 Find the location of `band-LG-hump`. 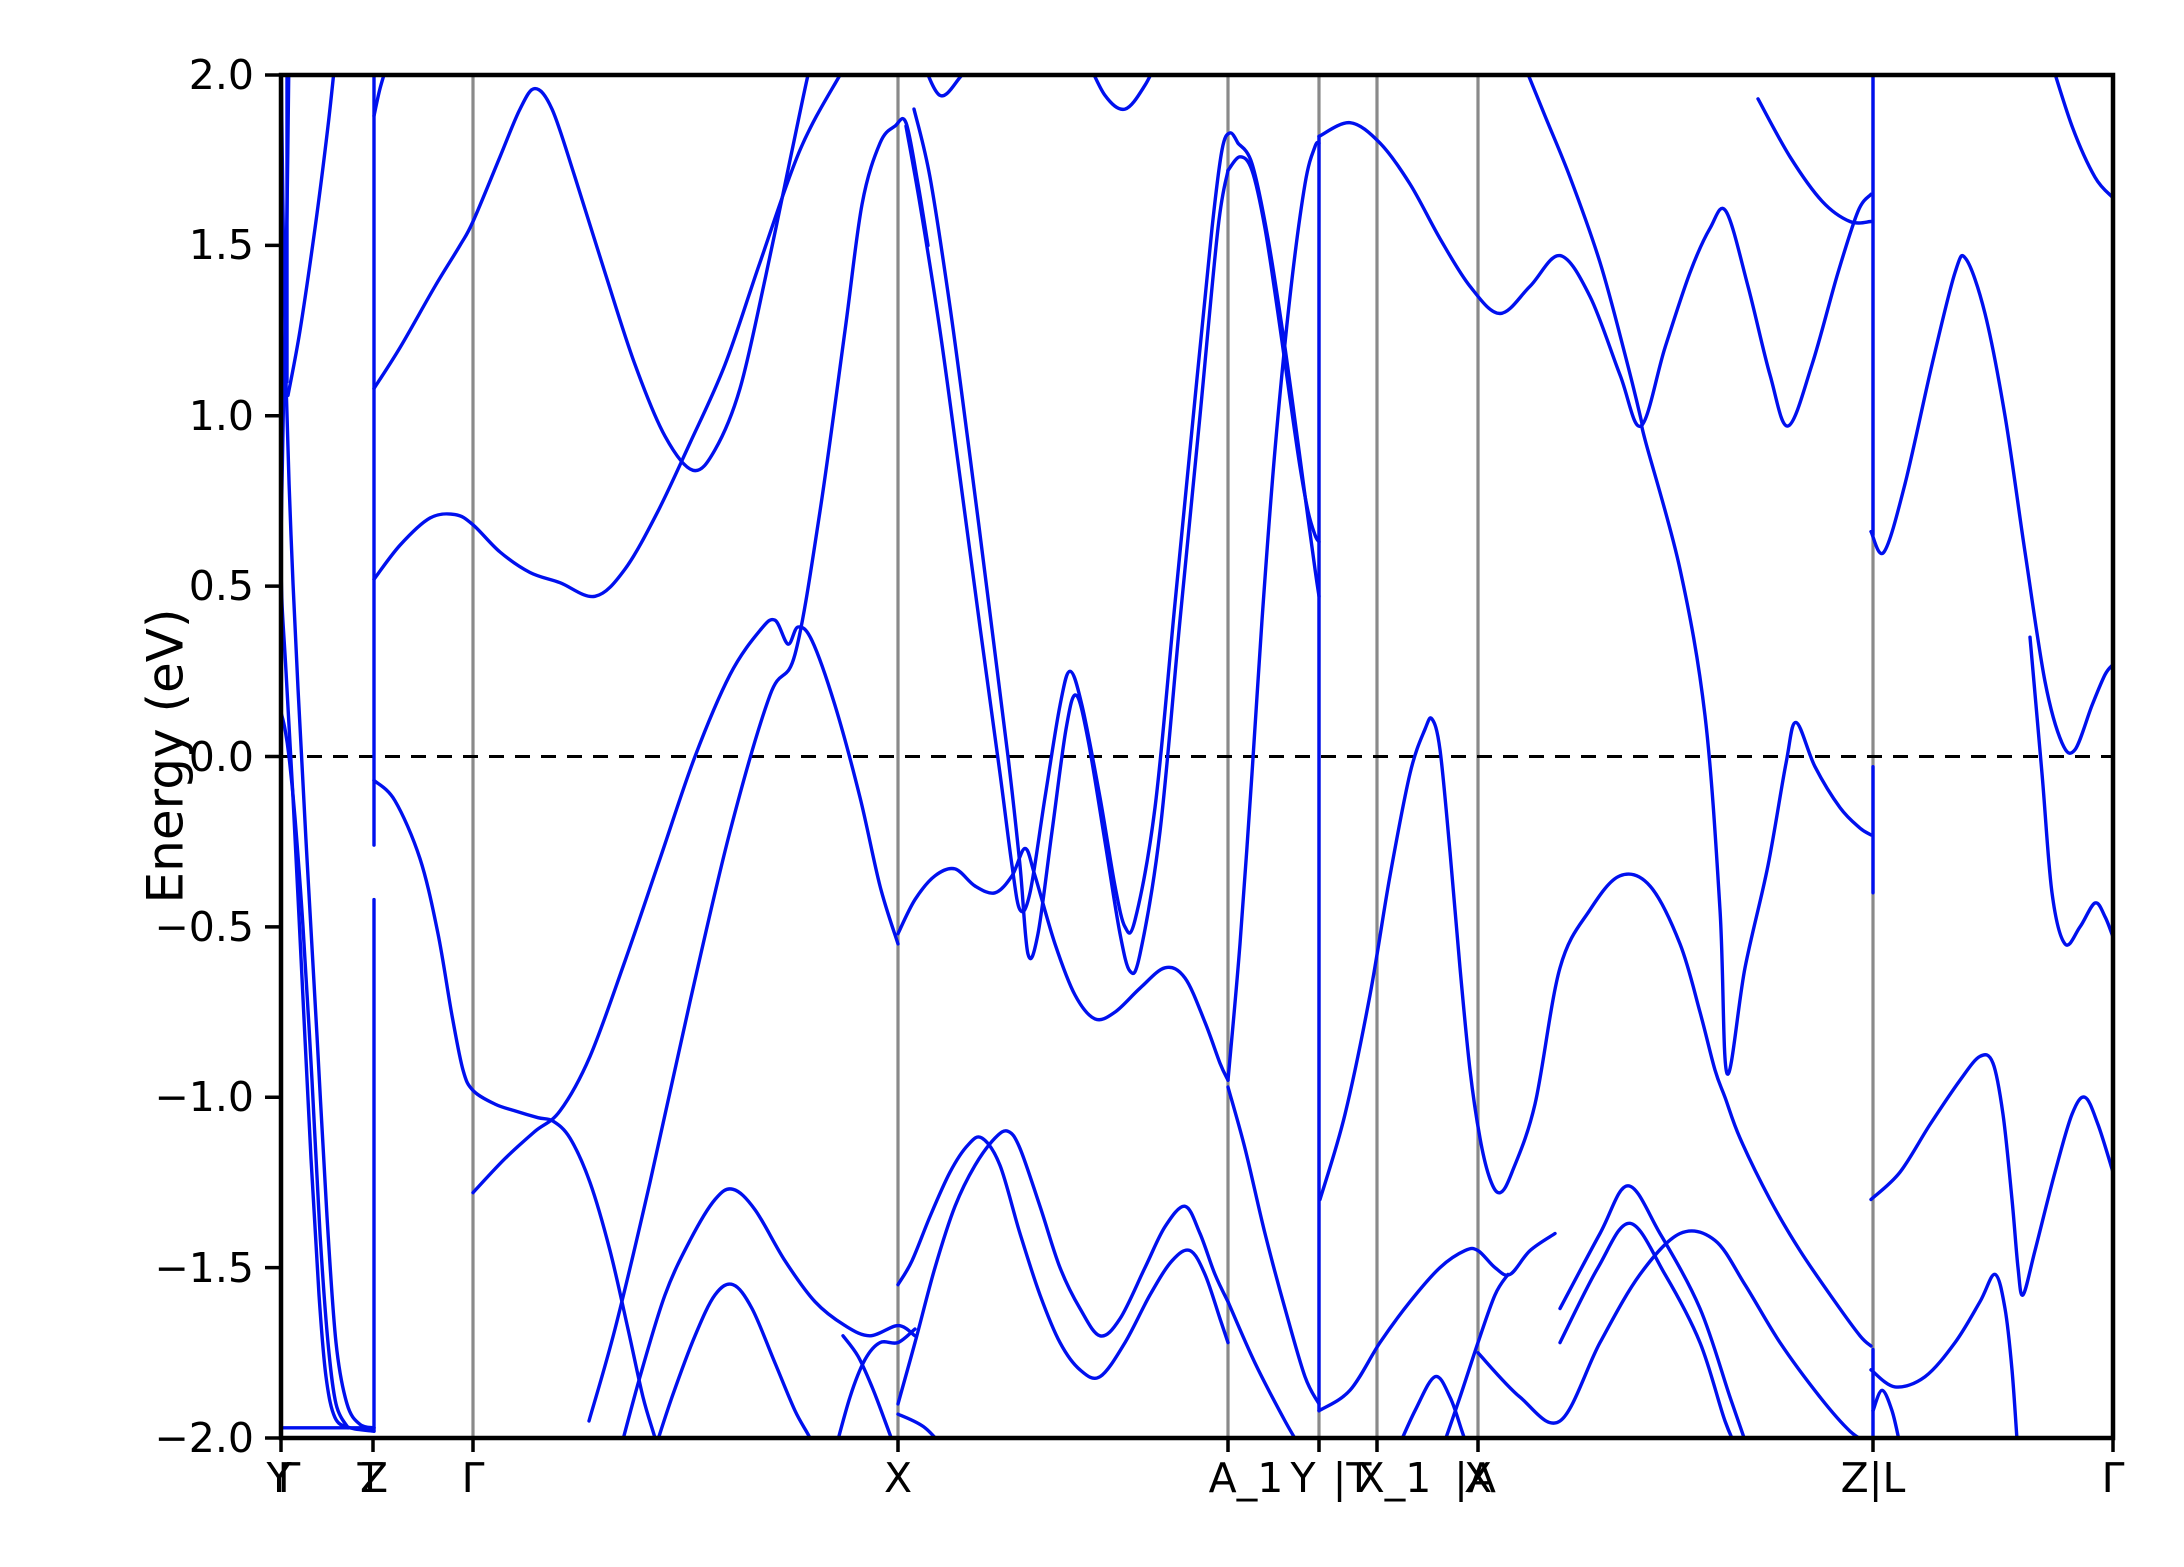

band-LG-hump is located at coordinates (1991, 504).